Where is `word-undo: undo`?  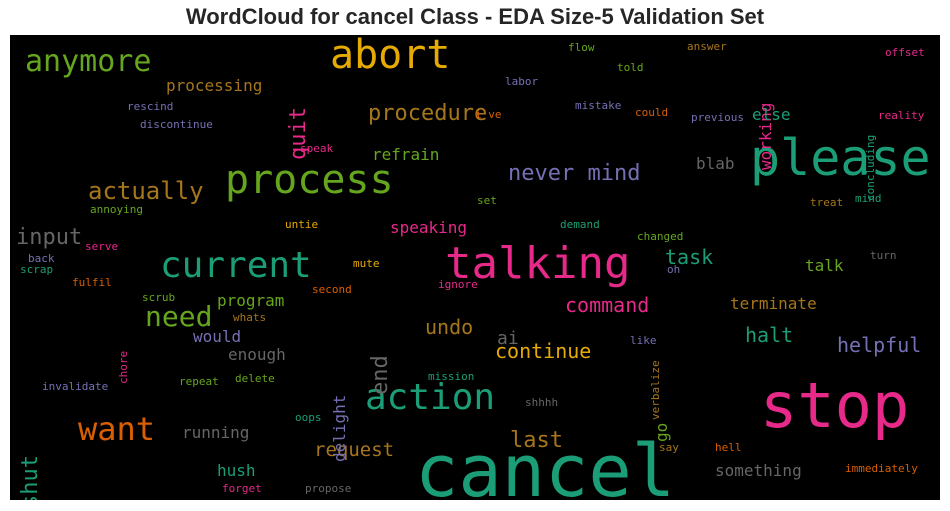 word-undo: undo is located at coordinates (449, 327).